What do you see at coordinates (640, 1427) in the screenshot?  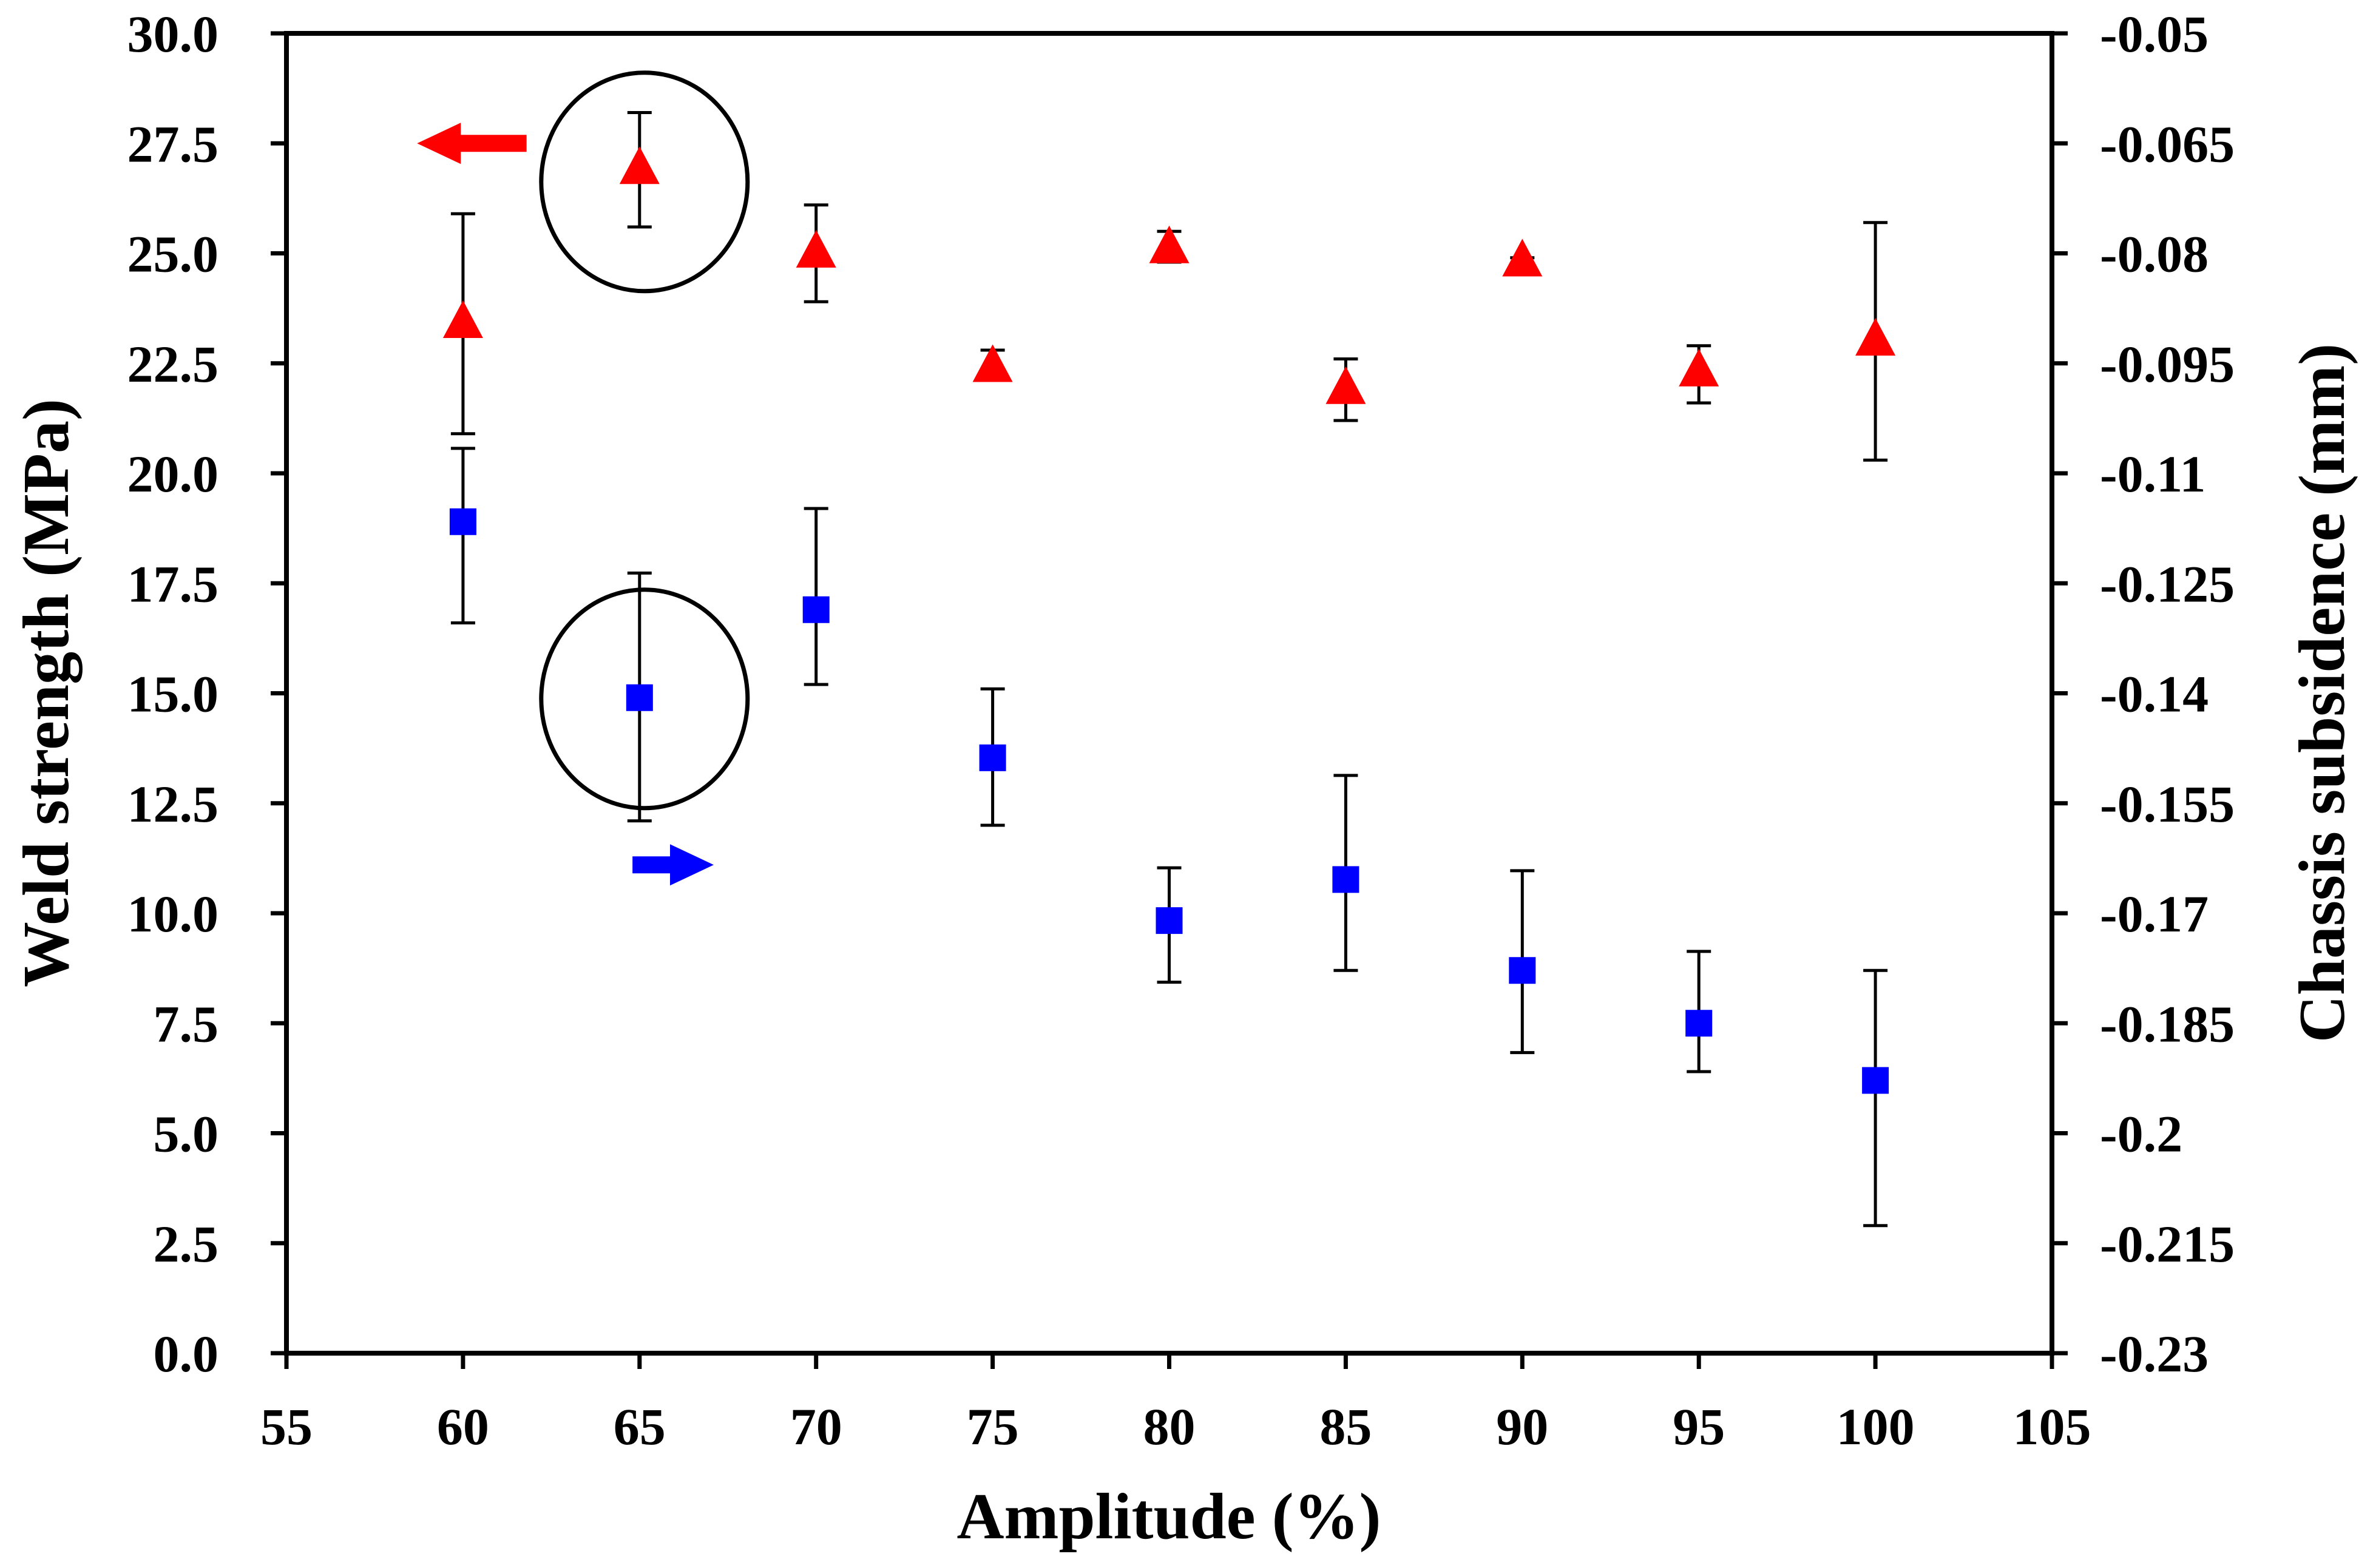 I see `x-tick-label: 65` at bounding box center [640, 1427].